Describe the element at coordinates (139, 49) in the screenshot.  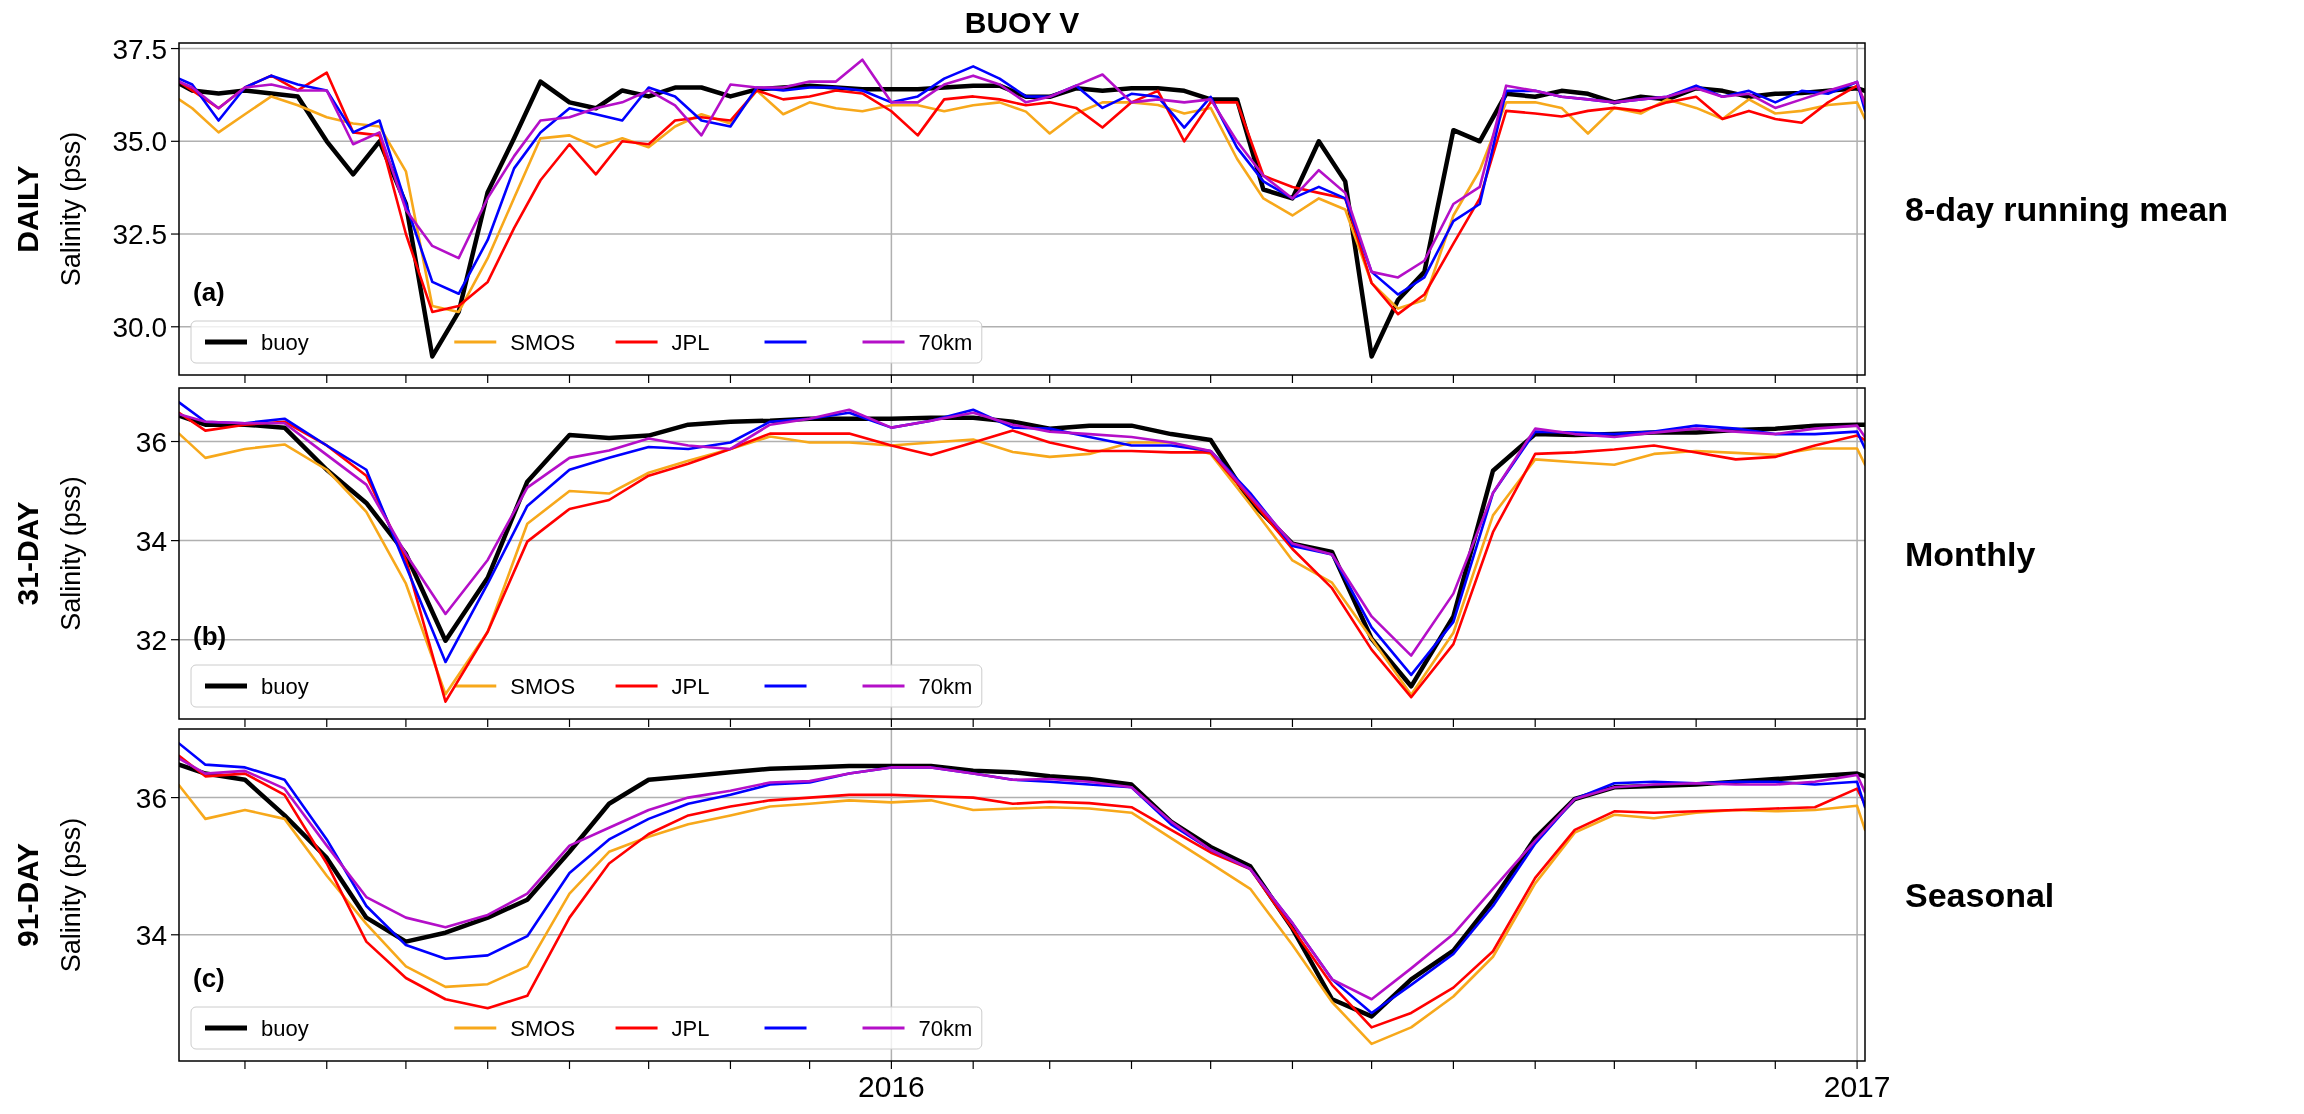
I see `y-tick-label: 37.5` at that location.